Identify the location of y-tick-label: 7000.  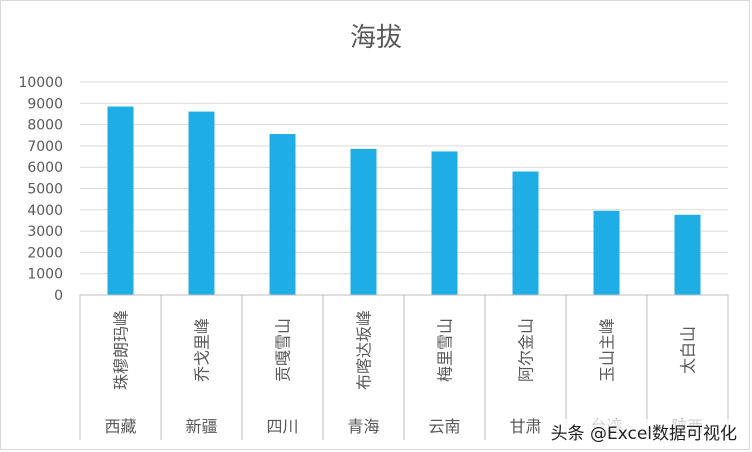
(45, 147).